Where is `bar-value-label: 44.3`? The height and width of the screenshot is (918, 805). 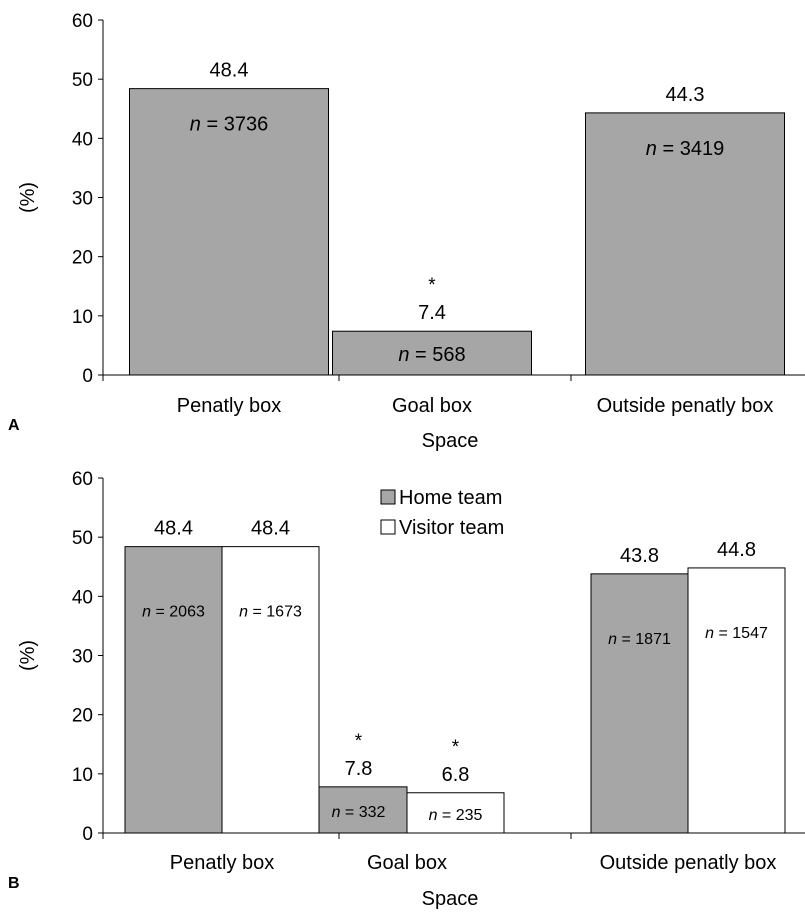 bar-value-label: 44.3 is located at coordinates (685, 95).